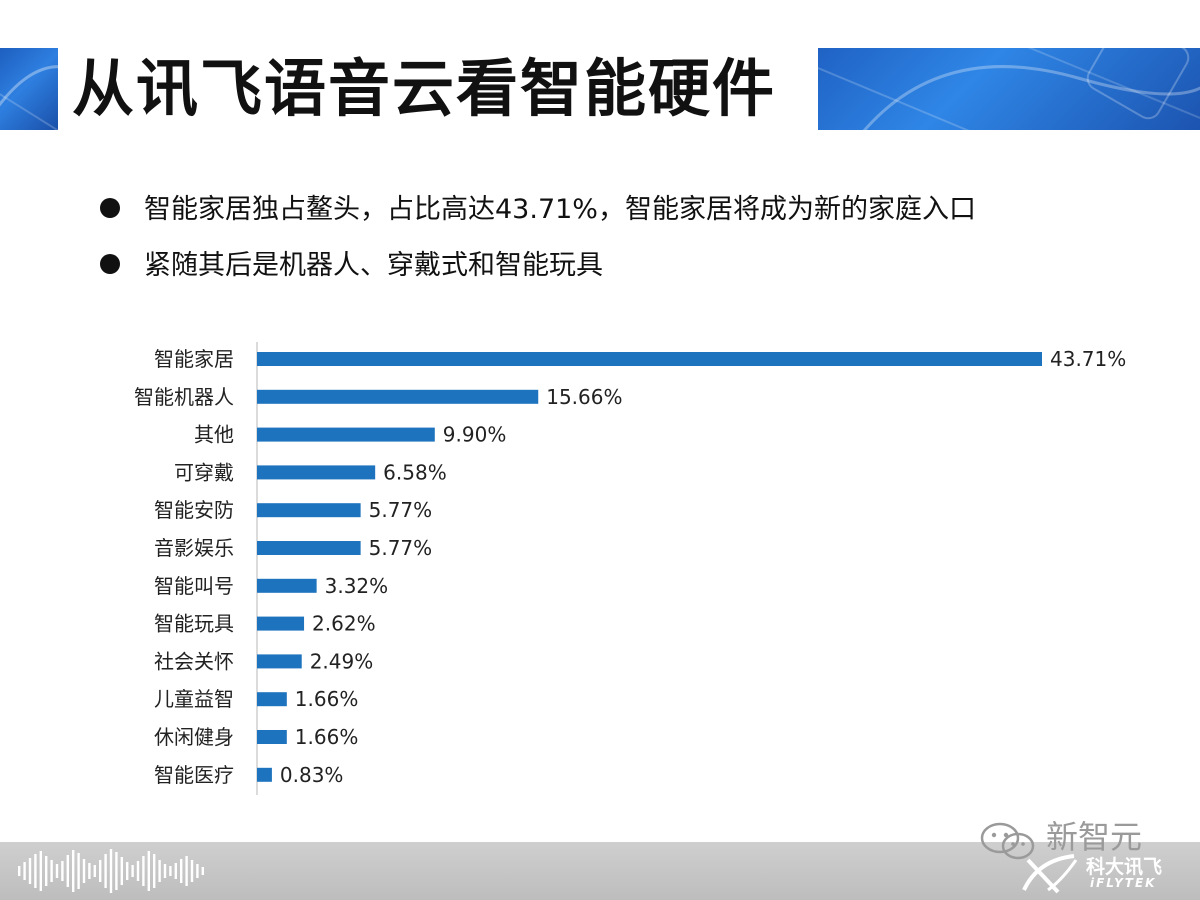 The width and height of the screenshot is (1200, 900). What do you see at coordinates (29, 89) in the screenshot?
I see `header-accent-left` at bounding box center [29, 89].